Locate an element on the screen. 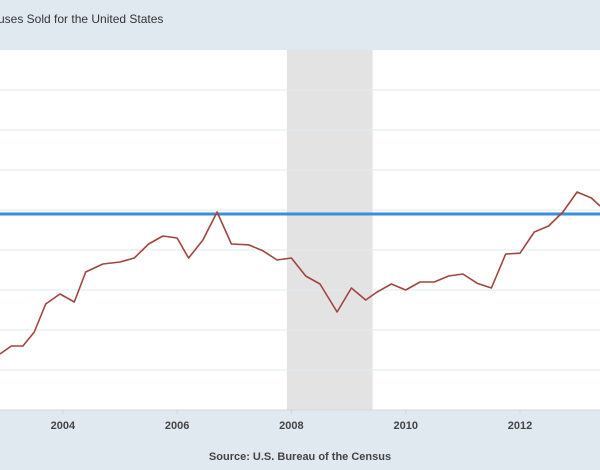 The width and height of the screenshot is (600, 470). chart-title: uses Sold for the United States is located at coordinates (82, 19).